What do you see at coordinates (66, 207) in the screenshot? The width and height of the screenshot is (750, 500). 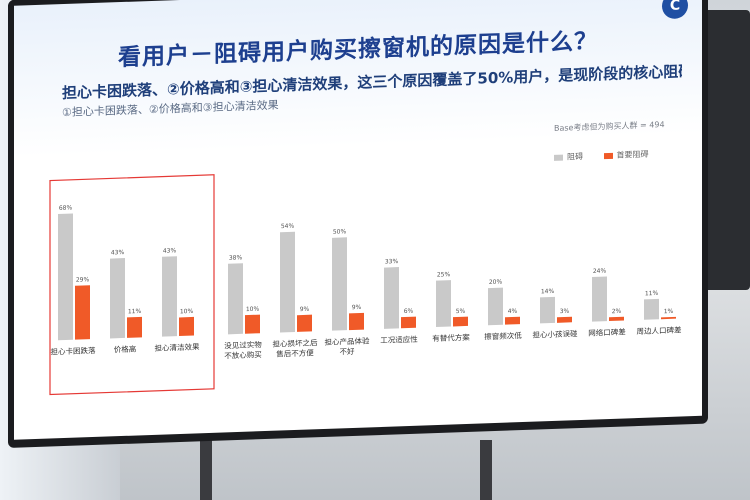 I see `bar-label-1-0: 68%` at bounding box center [66, 207].